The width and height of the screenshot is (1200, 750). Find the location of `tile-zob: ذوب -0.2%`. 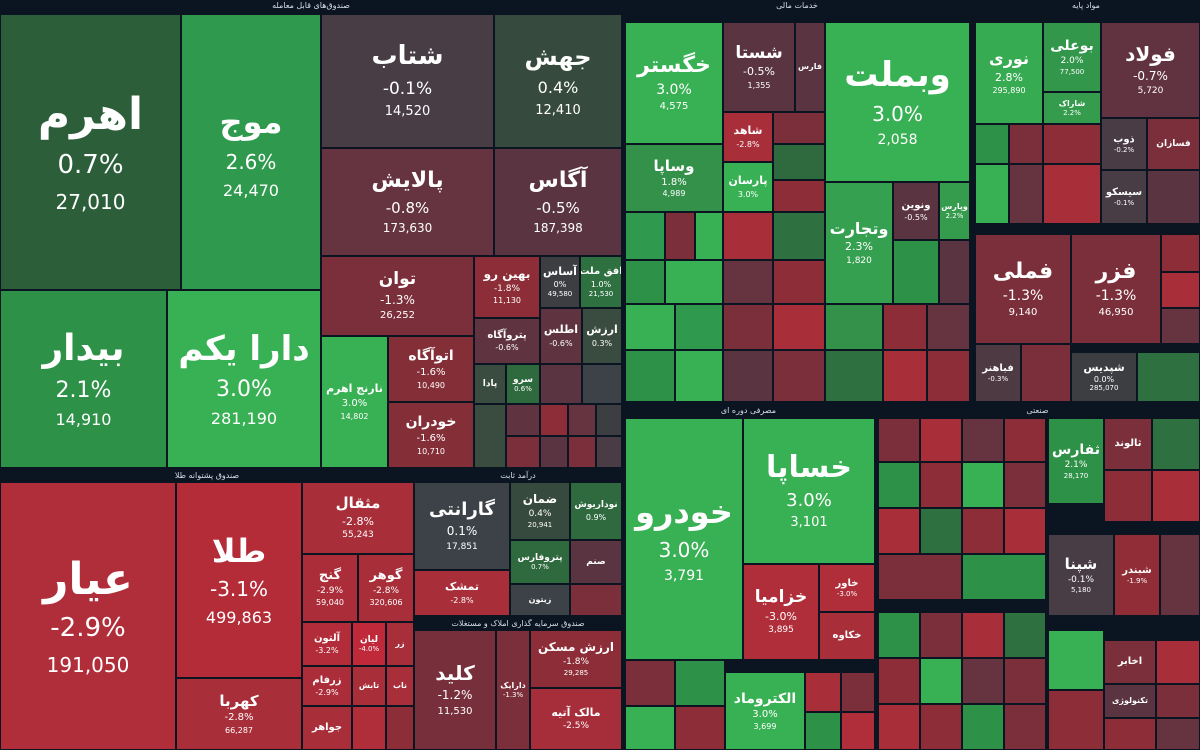

tile-zob: ذوب -0.2% is located at coordinates (1124, 144).